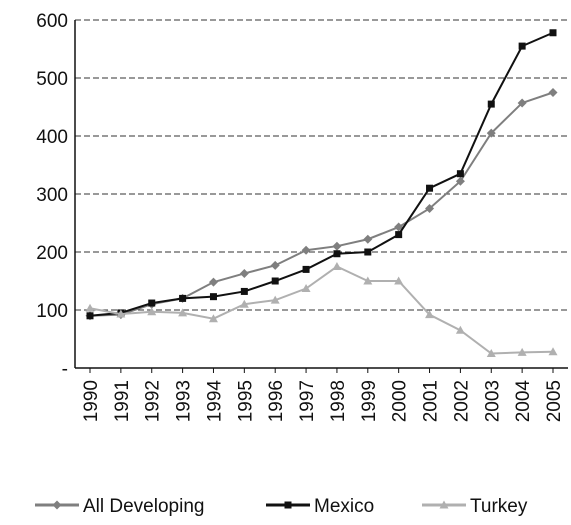 The width and height of the screenshot is (571, 525). I want to click on y-tick-label: 300, so click(52, 195).